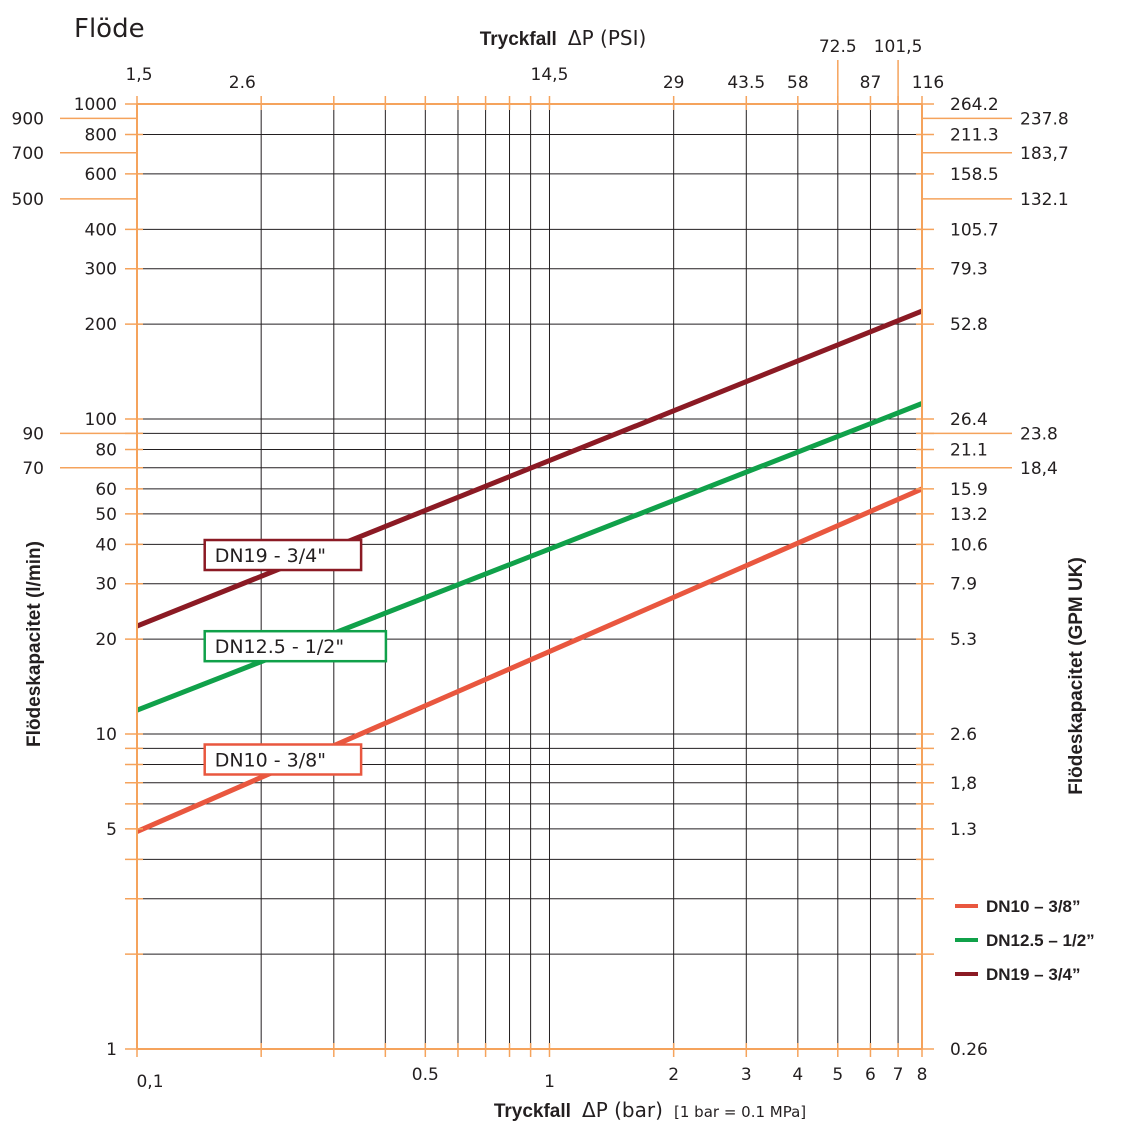 The width and height of the screenshot is (1124, 1122). Describe the element at coordinates (1039, 434) in the screenshot. I see `y2-tick-label-outer: 23.8` at that location.